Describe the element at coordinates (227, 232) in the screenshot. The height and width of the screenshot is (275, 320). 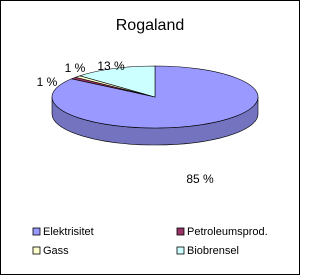
I see `legend-label: Petroleumsprod.` at that location.